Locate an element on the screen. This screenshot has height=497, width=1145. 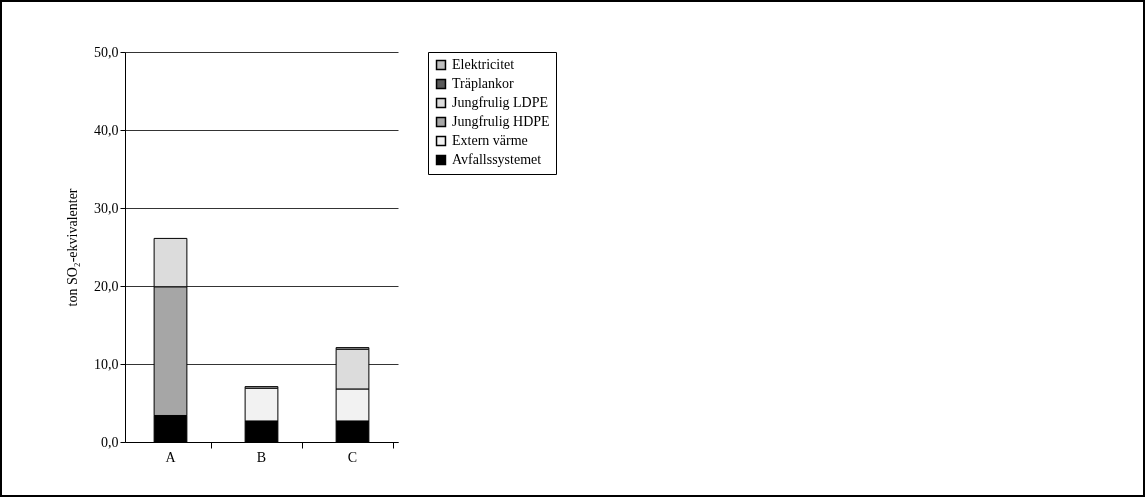
legend-label: Extern värme is located at coordinates (490, 140).